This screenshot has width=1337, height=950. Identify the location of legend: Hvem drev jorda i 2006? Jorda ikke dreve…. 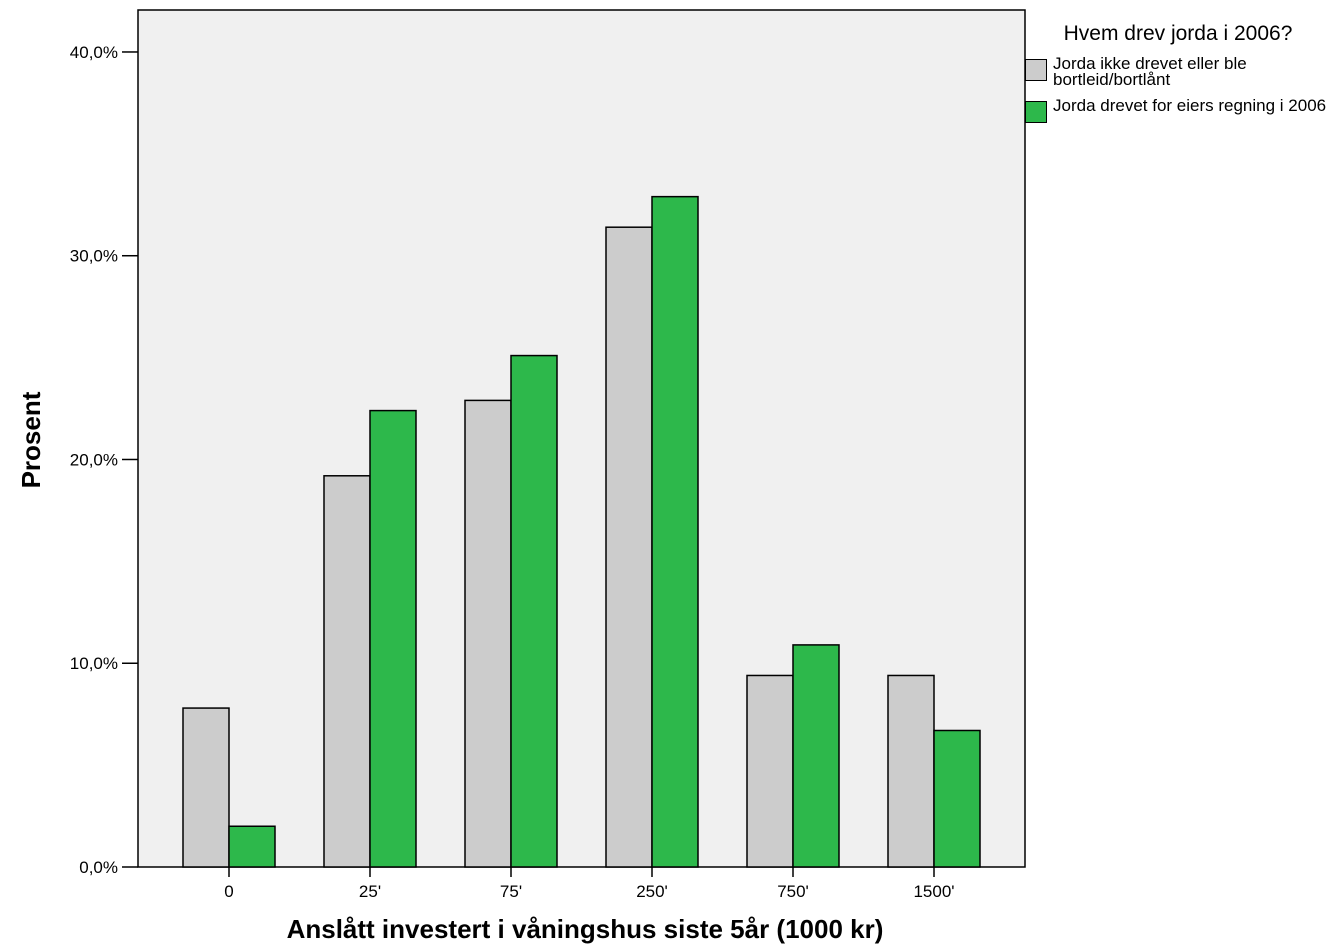
(1181, 72).